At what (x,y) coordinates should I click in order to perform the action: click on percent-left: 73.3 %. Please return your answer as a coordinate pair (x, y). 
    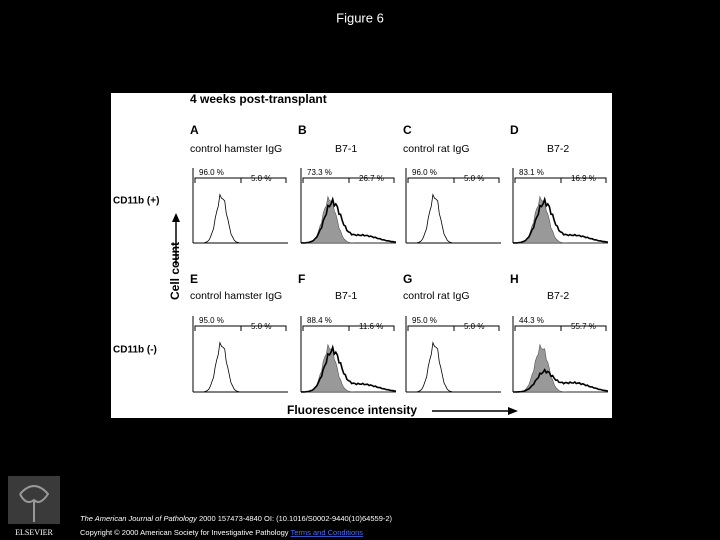
    Looking at the image, I should click on (319, 172).